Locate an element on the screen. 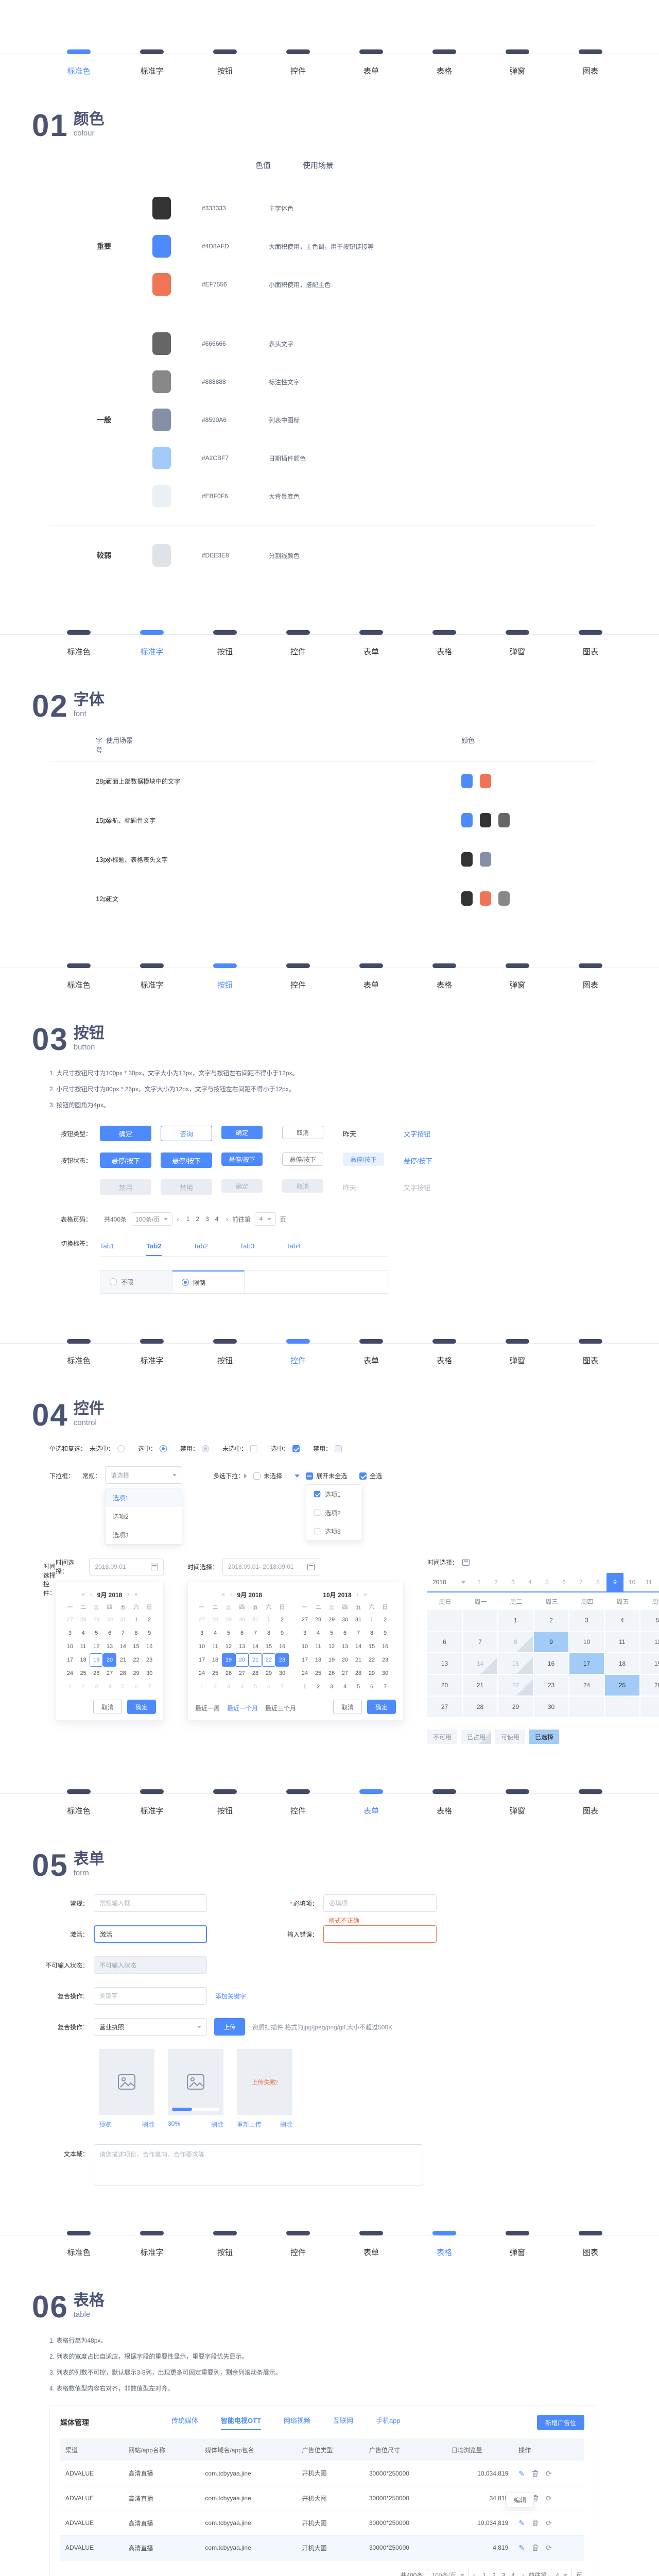 This screenshot has width=659, height=2576. availability-day: 13 is located at coordinates (445, 1663).